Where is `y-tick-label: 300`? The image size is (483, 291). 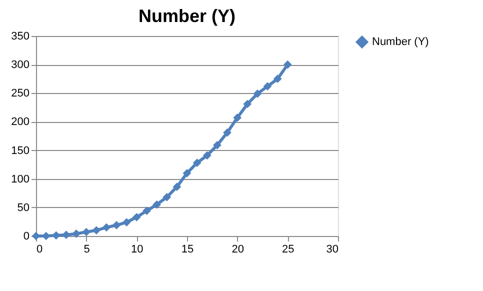
y-tick-label: 300 is located at coordinates (20, 65).